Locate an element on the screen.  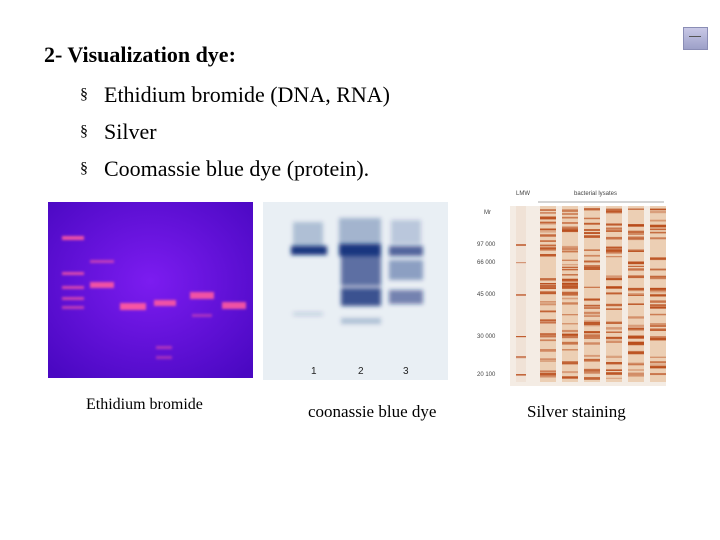
slide-nav-button is located at coordinates (695, 38).